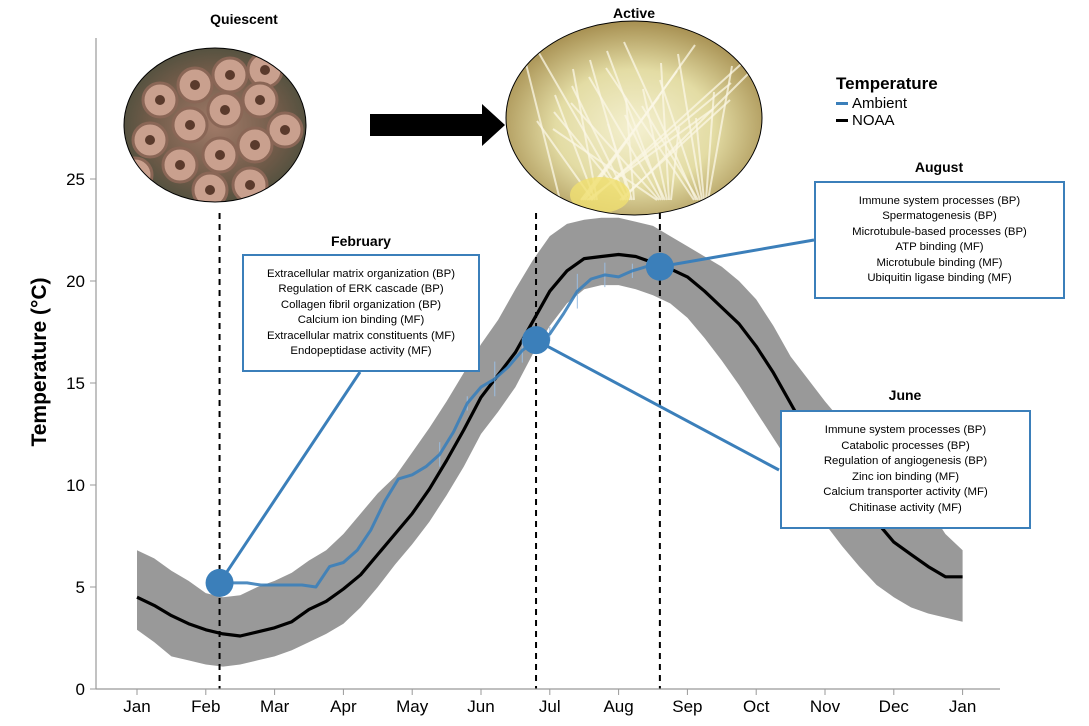 The width and height of the screenshot is (1089, 726). I want to click on annotation-title-august: August, so click(939, 167).